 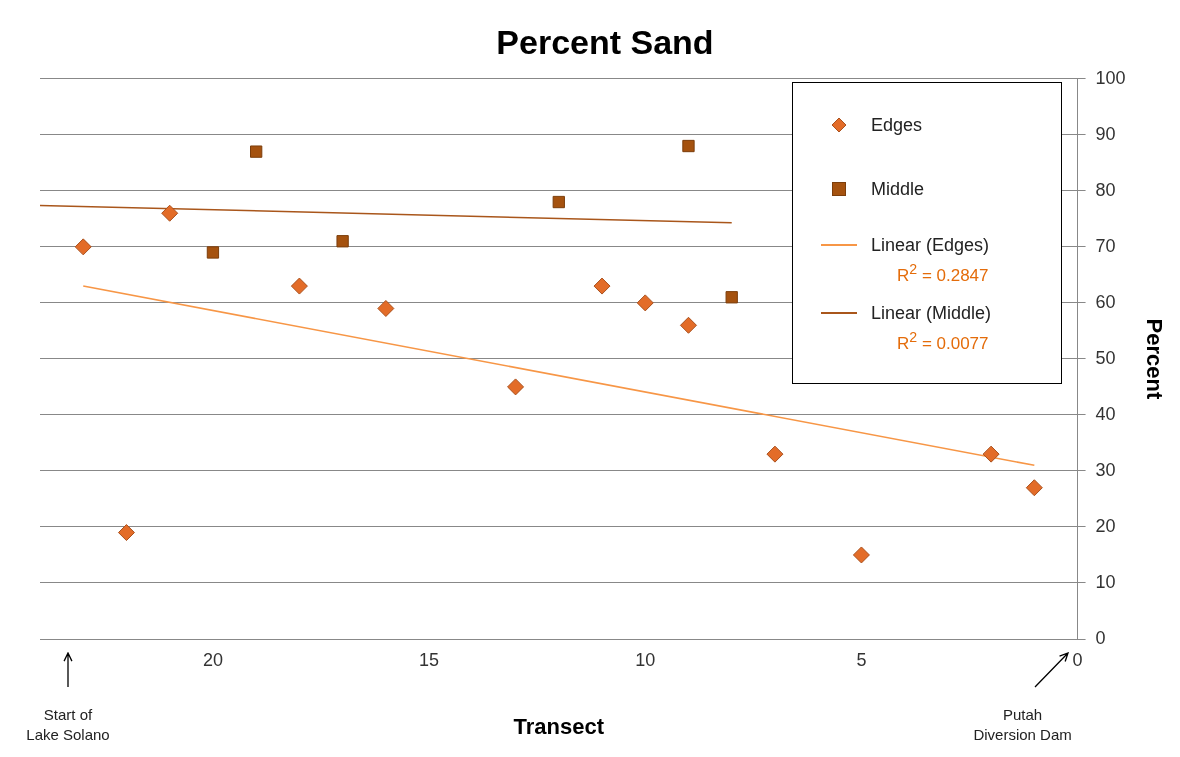 What do you see at coordinates (1105, 245) in the screenshot?
I see `y-tick-label: 70` at bounding box center [1105, 245].